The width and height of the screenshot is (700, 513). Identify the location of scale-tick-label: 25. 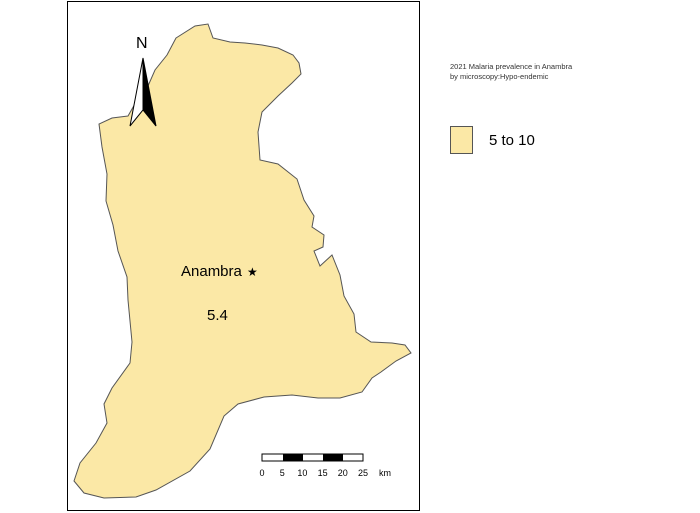
(363, 473).